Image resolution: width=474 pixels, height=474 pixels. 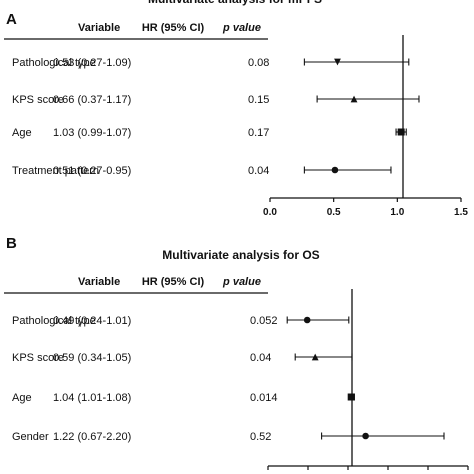 What do you see at coordinates (92, 133) in the screenshot?
I see `row-hr-ci-text: 1.03 (0.99-1.07)` at bounding box center [92, 133].